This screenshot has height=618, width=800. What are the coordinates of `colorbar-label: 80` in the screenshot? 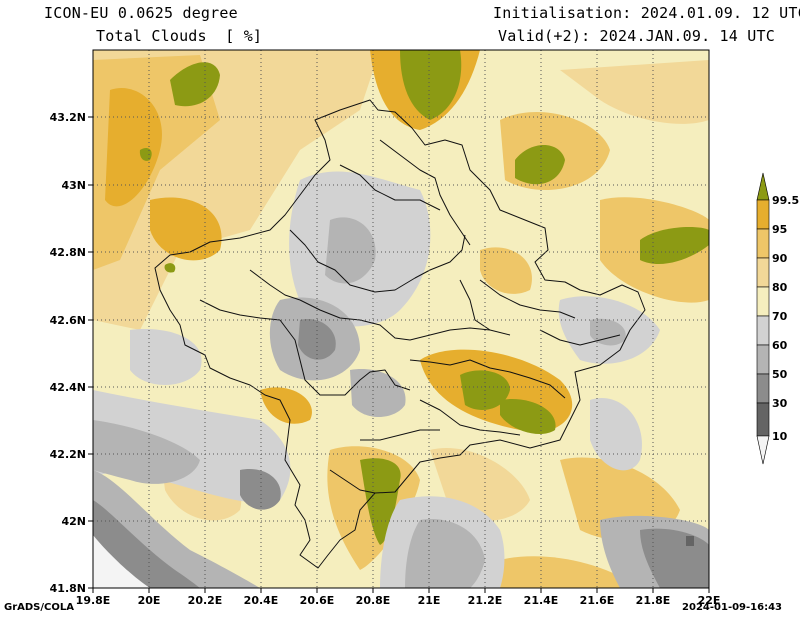 It's located at (780, 287).